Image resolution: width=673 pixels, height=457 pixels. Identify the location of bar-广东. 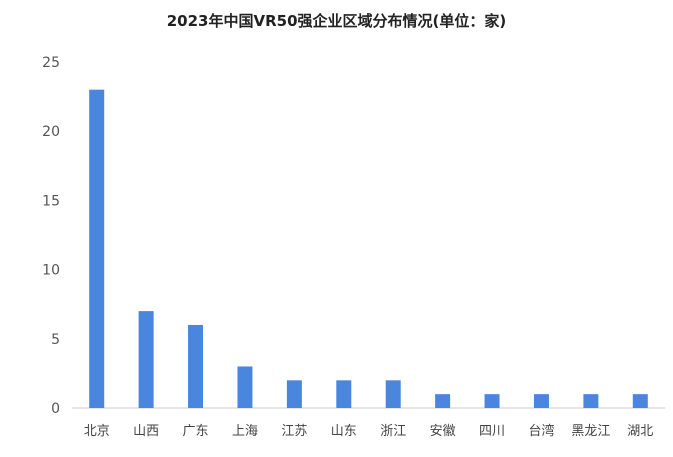
(196, 366).